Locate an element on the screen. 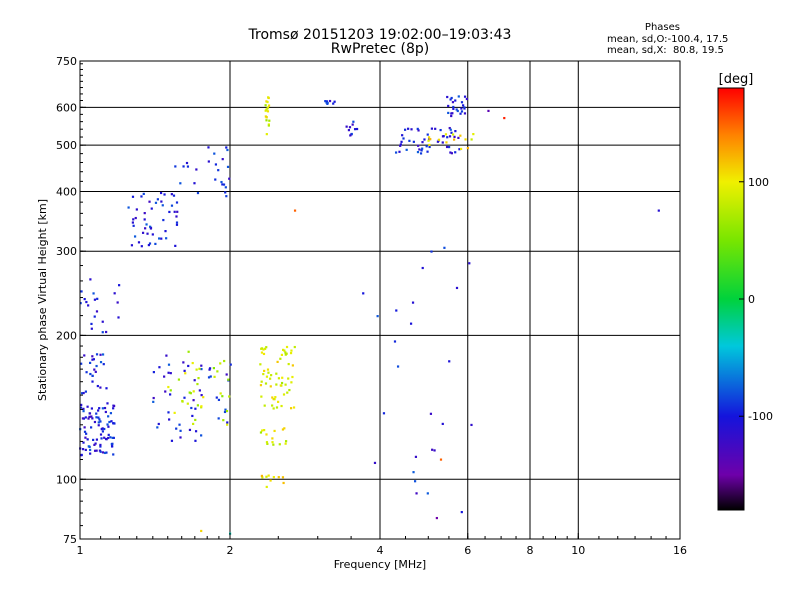 This screenshot has height=600, width=800. y-tick-label: 400 is located at coordinates (66, 191).